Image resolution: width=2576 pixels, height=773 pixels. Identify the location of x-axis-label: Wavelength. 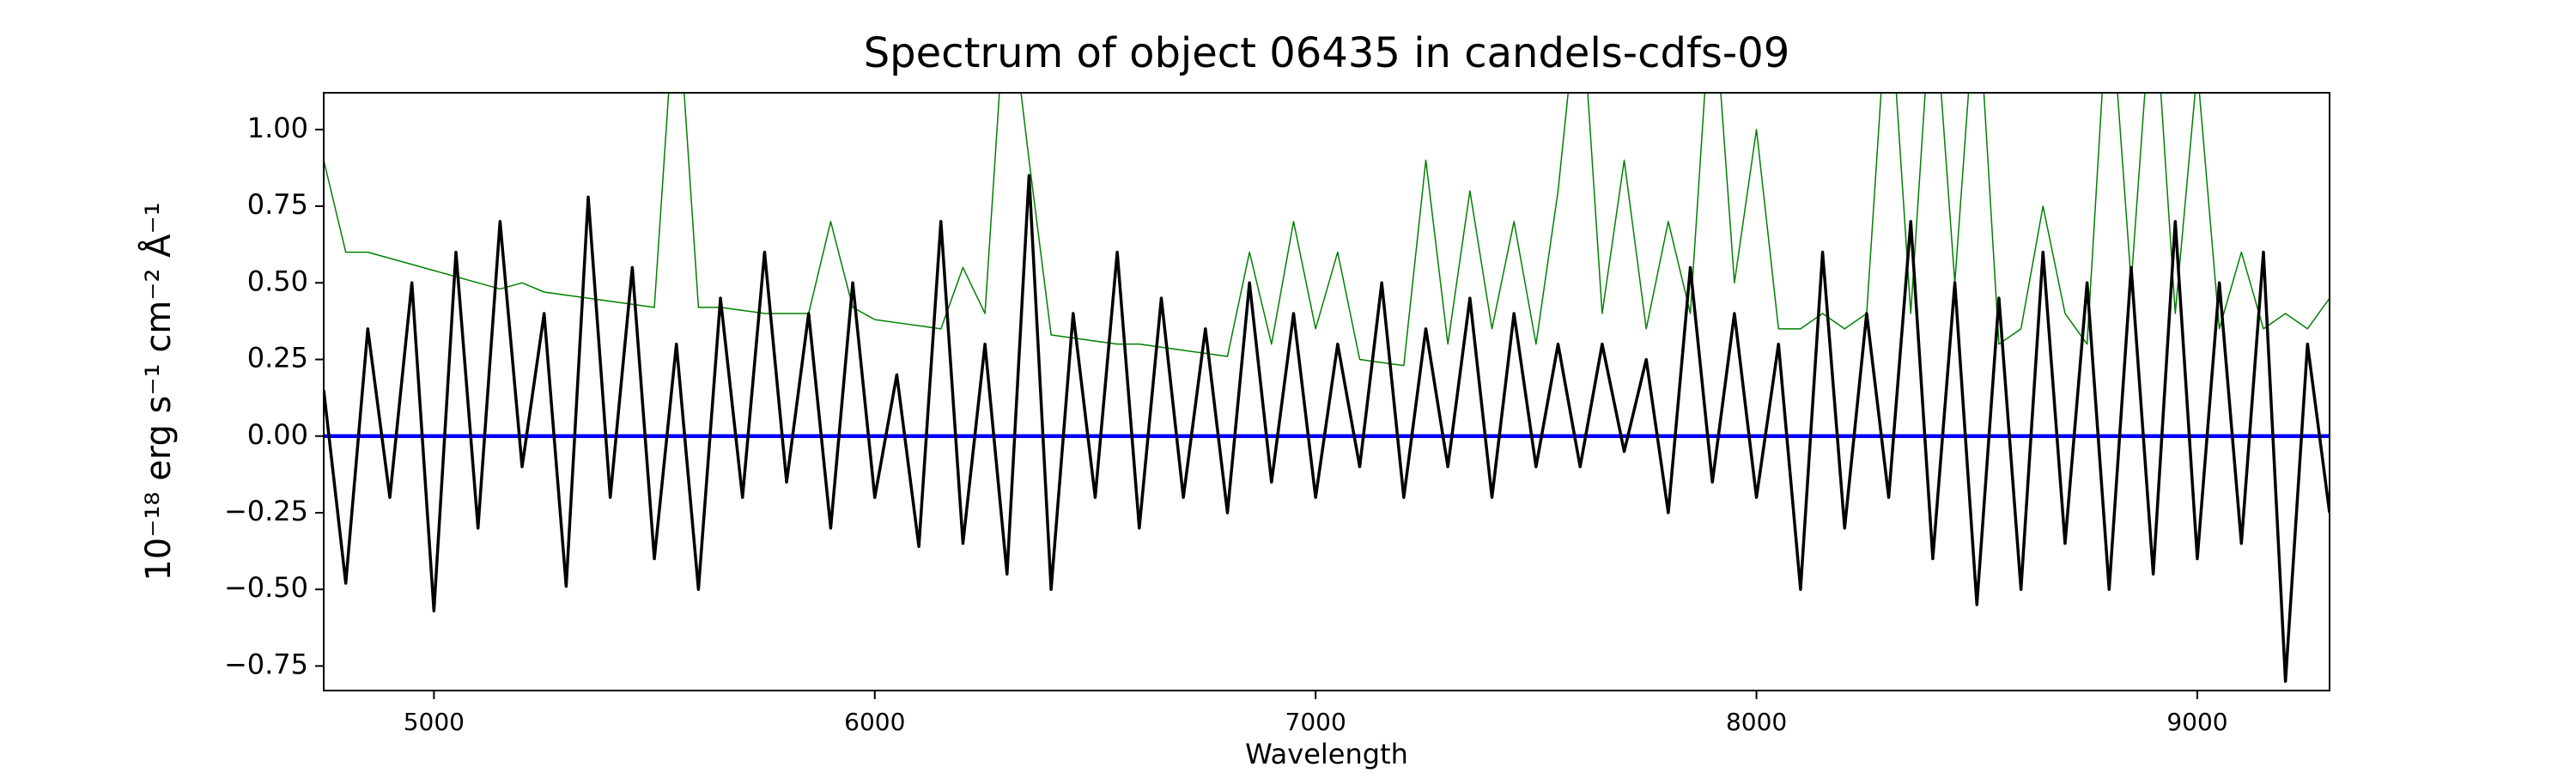
(1327, 754).